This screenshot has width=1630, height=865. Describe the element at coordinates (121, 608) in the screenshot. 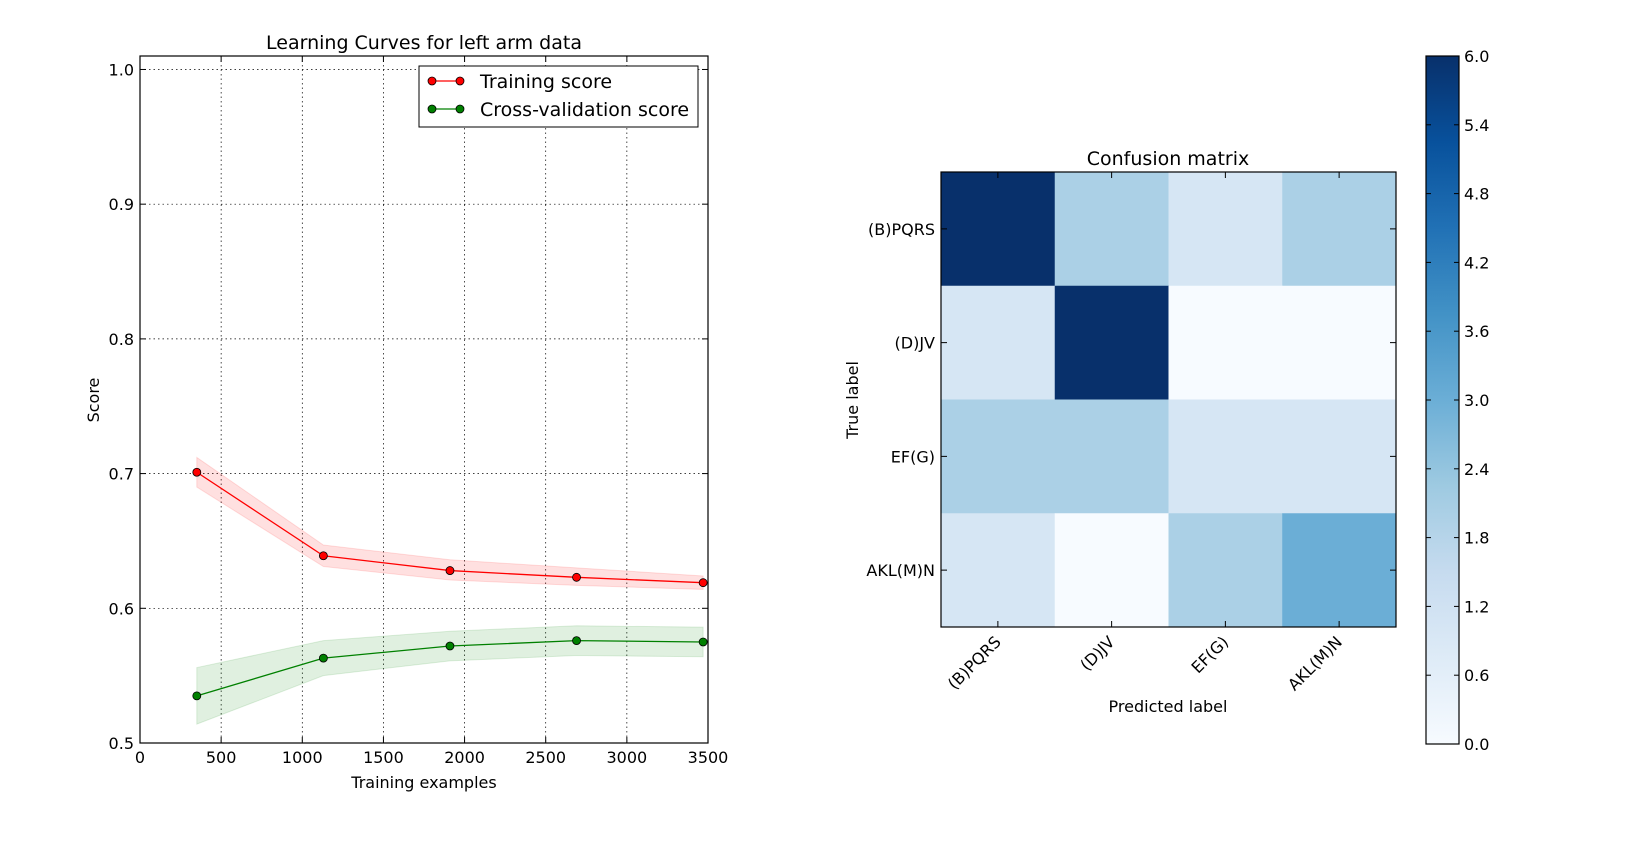

I see `y-tick-label: 0.6` at that location.